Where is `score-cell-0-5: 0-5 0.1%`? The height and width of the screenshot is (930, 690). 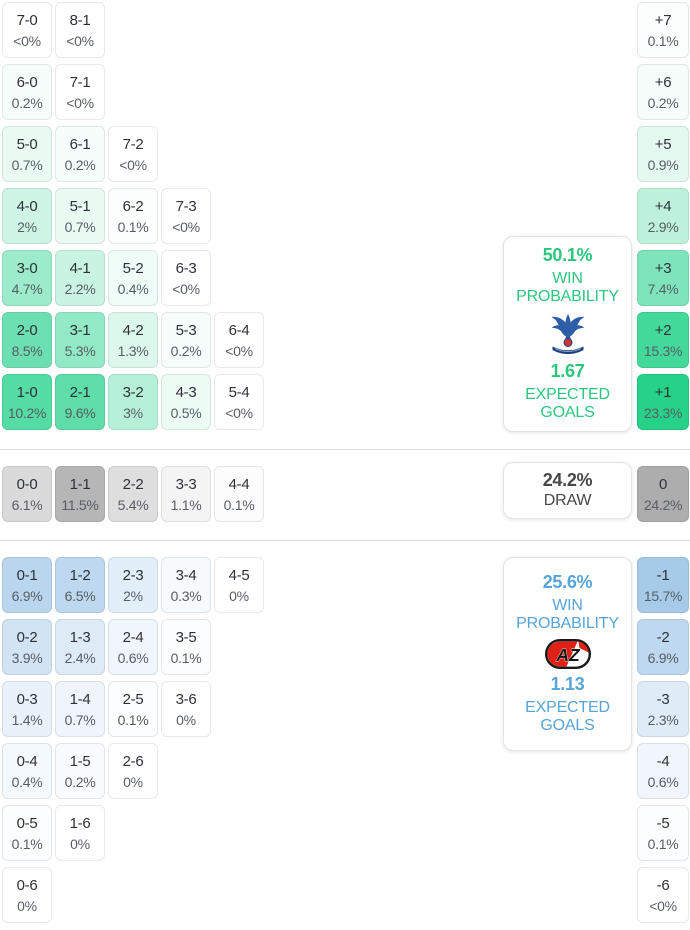 score-cell-0-5: 0-5 0.1% is located at coordinates (27, 833).